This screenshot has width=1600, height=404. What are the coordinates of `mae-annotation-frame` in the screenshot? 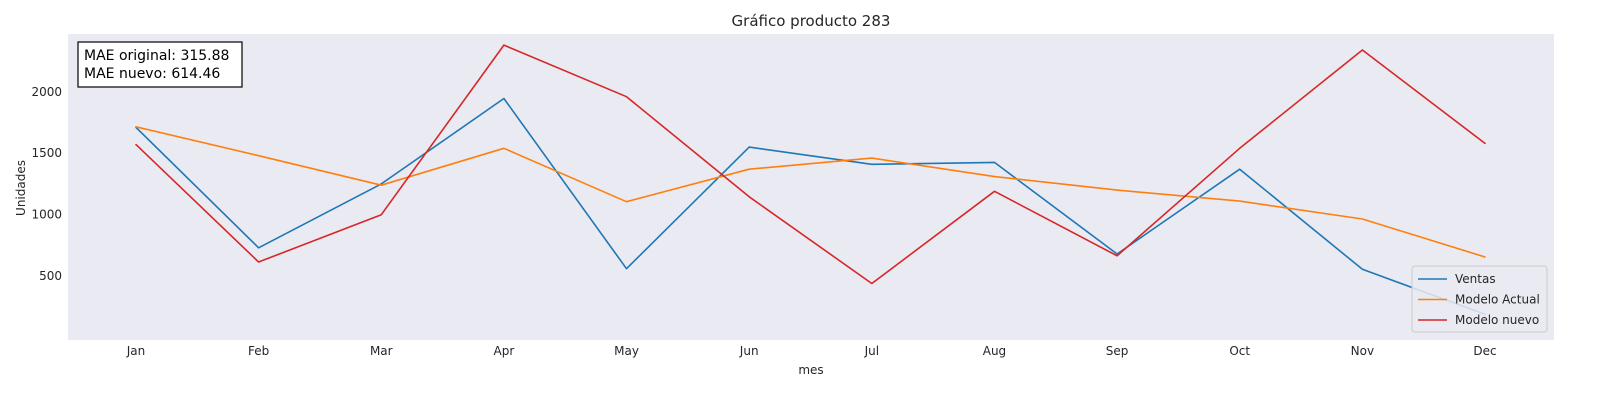 It's located at (160, 64).